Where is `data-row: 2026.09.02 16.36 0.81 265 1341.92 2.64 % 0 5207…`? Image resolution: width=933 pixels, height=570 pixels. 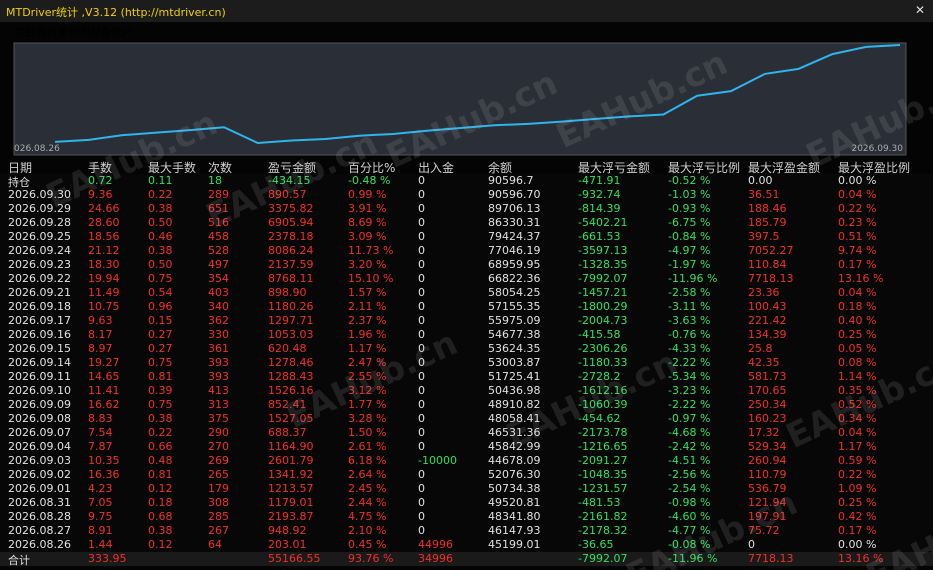
data-row: 2026.09.02 16.36 0.81 265 1341.92 2.64 % 0 5207… is located at coordinates (466, 475).